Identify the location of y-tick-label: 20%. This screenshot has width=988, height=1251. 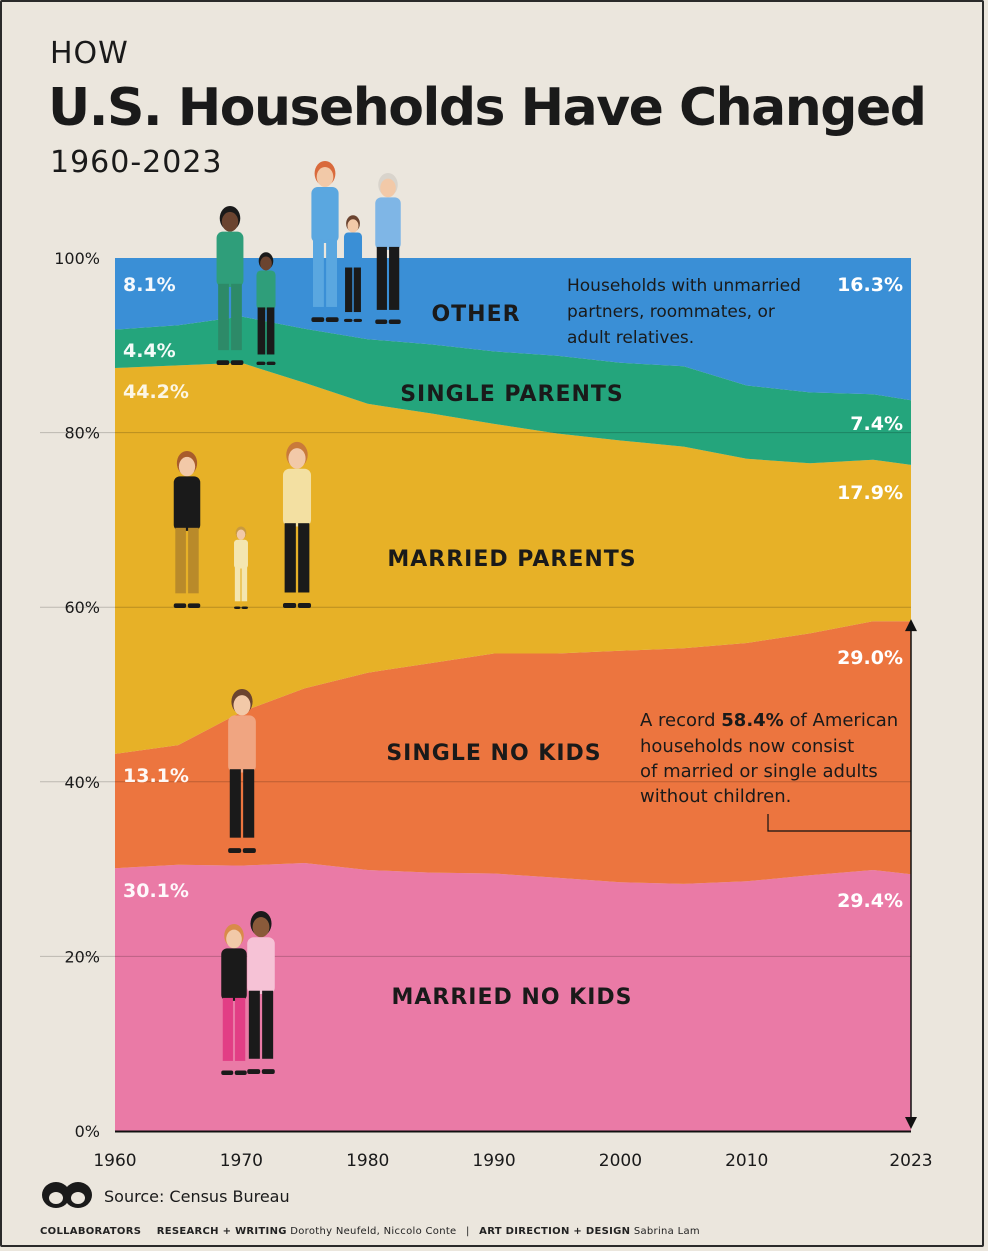
(82, 956).